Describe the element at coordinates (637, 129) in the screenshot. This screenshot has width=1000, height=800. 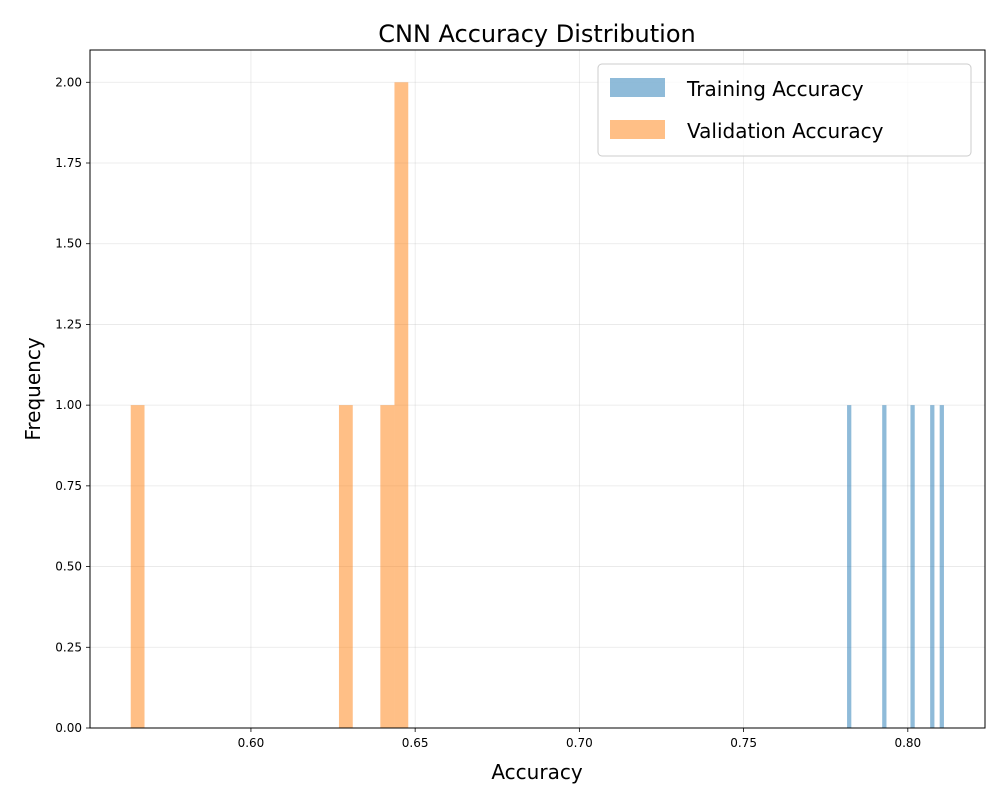
I see `legend-swatch-validation` at that location.